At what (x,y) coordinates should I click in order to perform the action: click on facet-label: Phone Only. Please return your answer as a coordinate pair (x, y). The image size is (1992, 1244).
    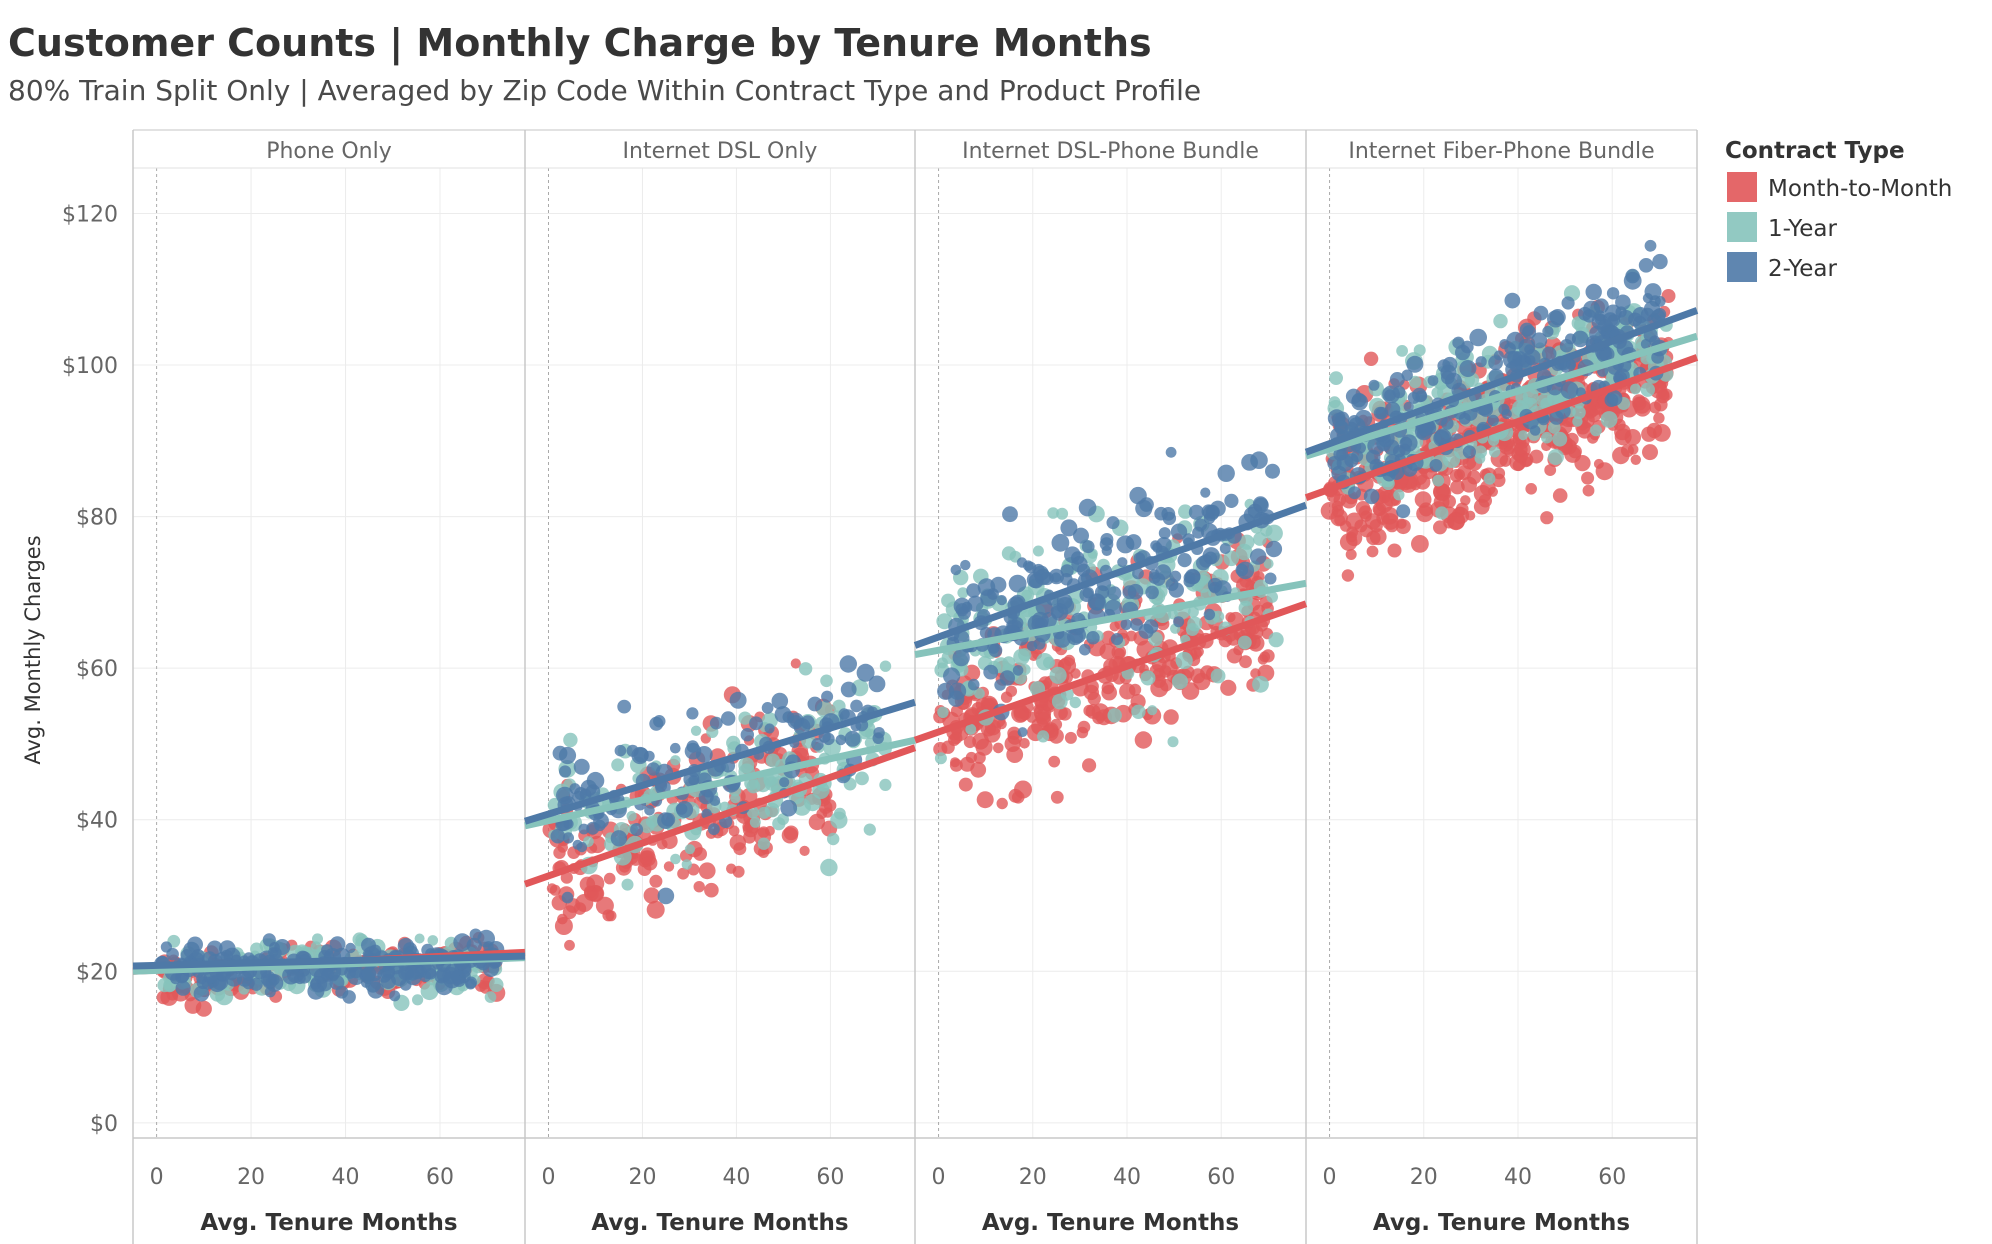
    Looking at the image, I should click on (329, 151).